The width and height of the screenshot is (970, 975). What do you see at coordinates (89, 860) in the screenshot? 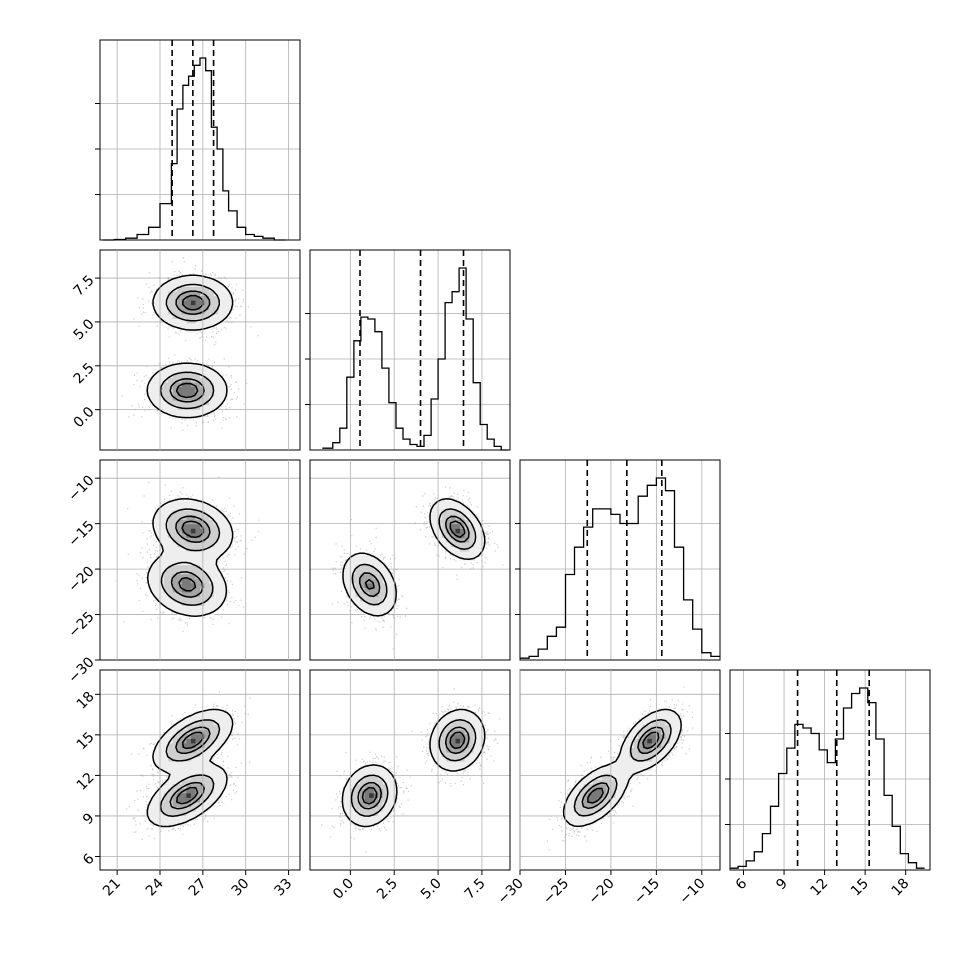
I see `y-tick-label: 6` at bounding box center [89, 860].